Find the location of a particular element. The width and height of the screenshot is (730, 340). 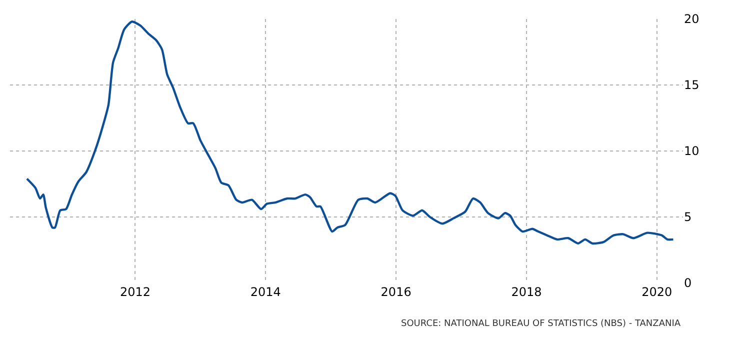

x-tick-label: 2018 is located at coordinates (526, 292).